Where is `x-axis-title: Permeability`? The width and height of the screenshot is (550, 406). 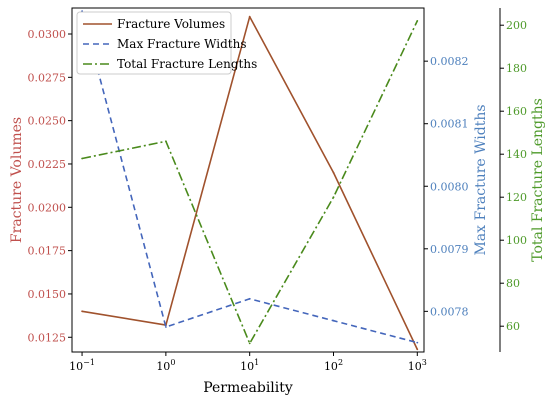 x-axis-title: Permeability is located at coordinates (248, 388).